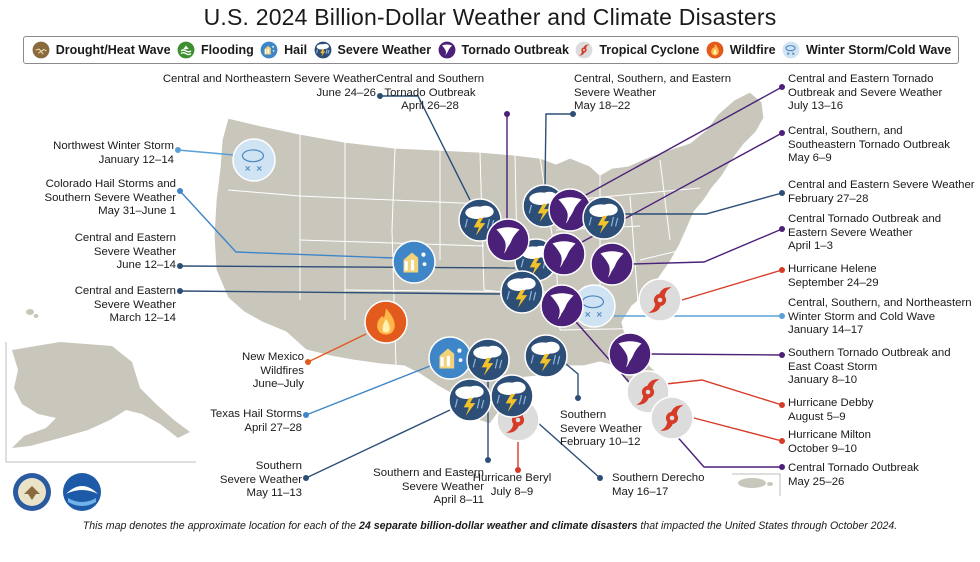 The image size is (980, 562). I want to click on event-label: Hurricane Milton October 9–10, so click(829, 442).